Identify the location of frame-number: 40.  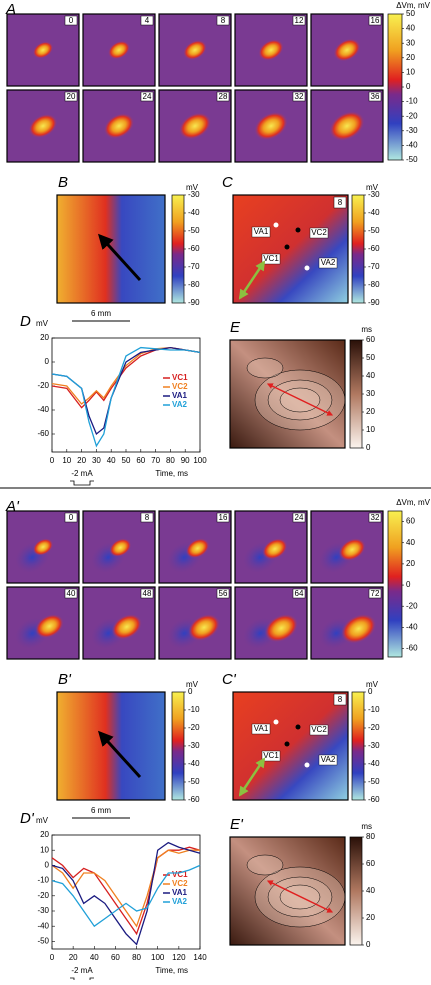
(71, 593).